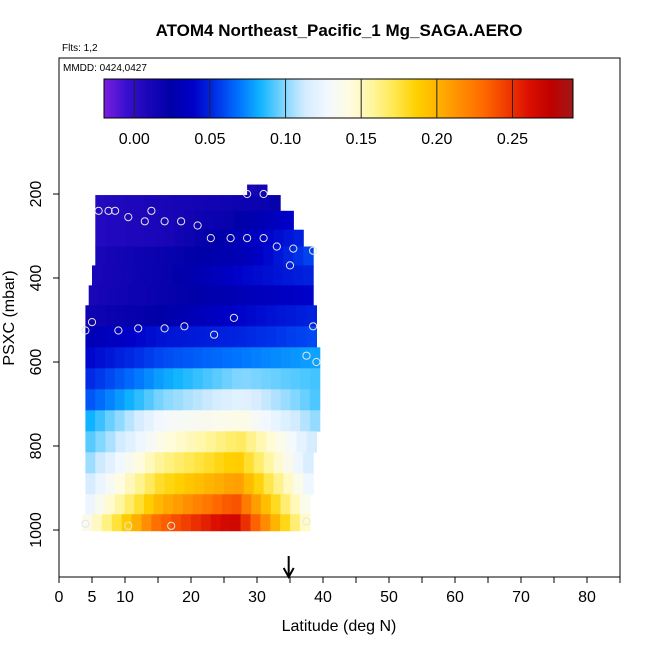  I want to click on y-axis: 200 400 600 800 1000, so click(43, 364).